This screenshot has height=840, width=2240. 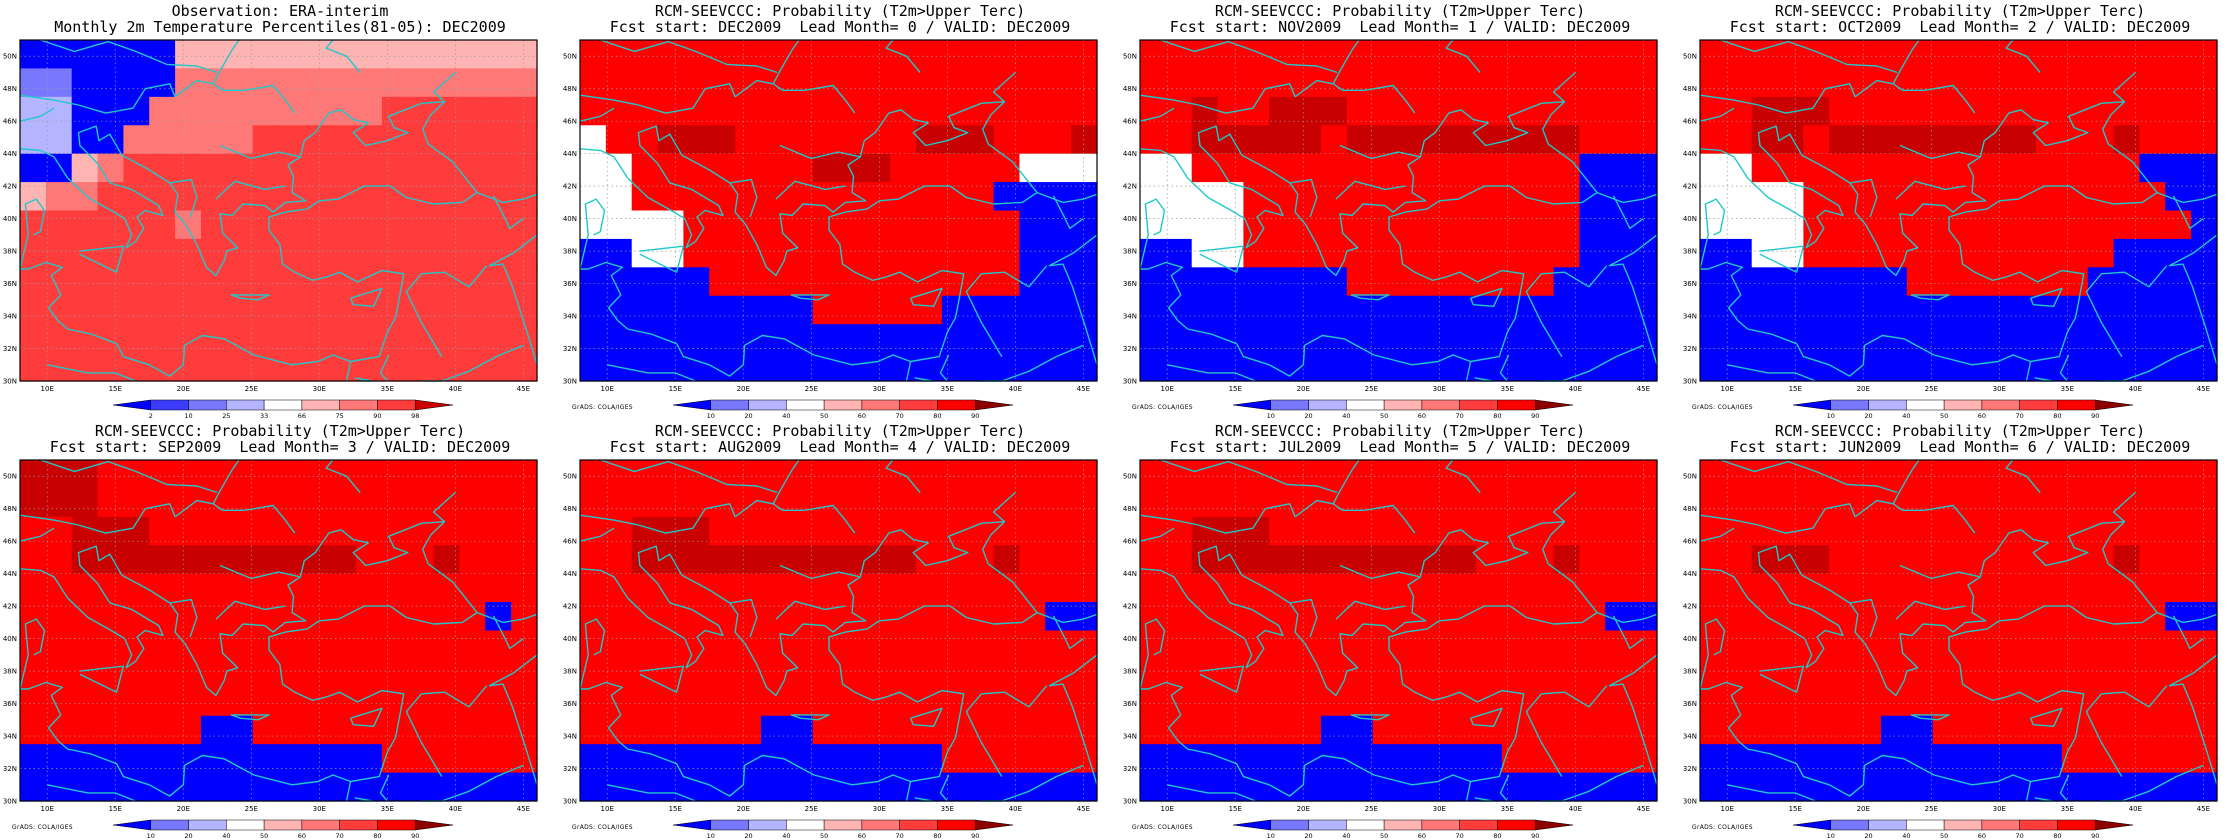 I want to click on x-tick-label: 35E, so click(x=2067, y=389).